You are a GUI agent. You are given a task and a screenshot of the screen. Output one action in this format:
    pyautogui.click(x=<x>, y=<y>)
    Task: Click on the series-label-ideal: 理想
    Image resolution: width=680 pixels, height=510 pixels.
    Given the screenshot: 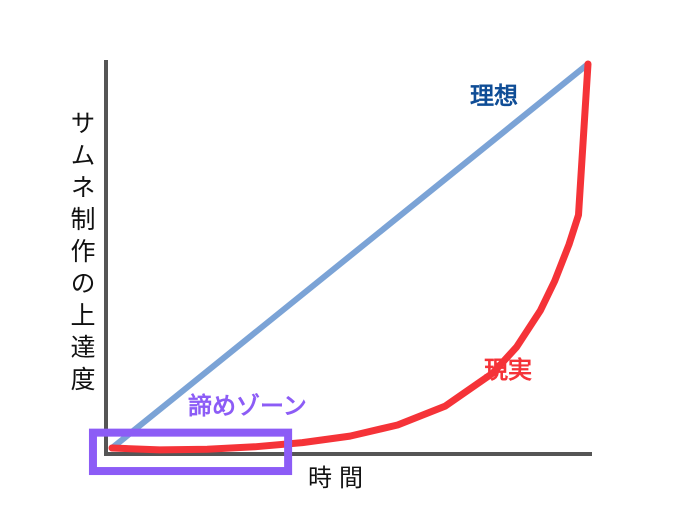 What is the action you would take?
    pyautogui.click(x=494, y=96)
    